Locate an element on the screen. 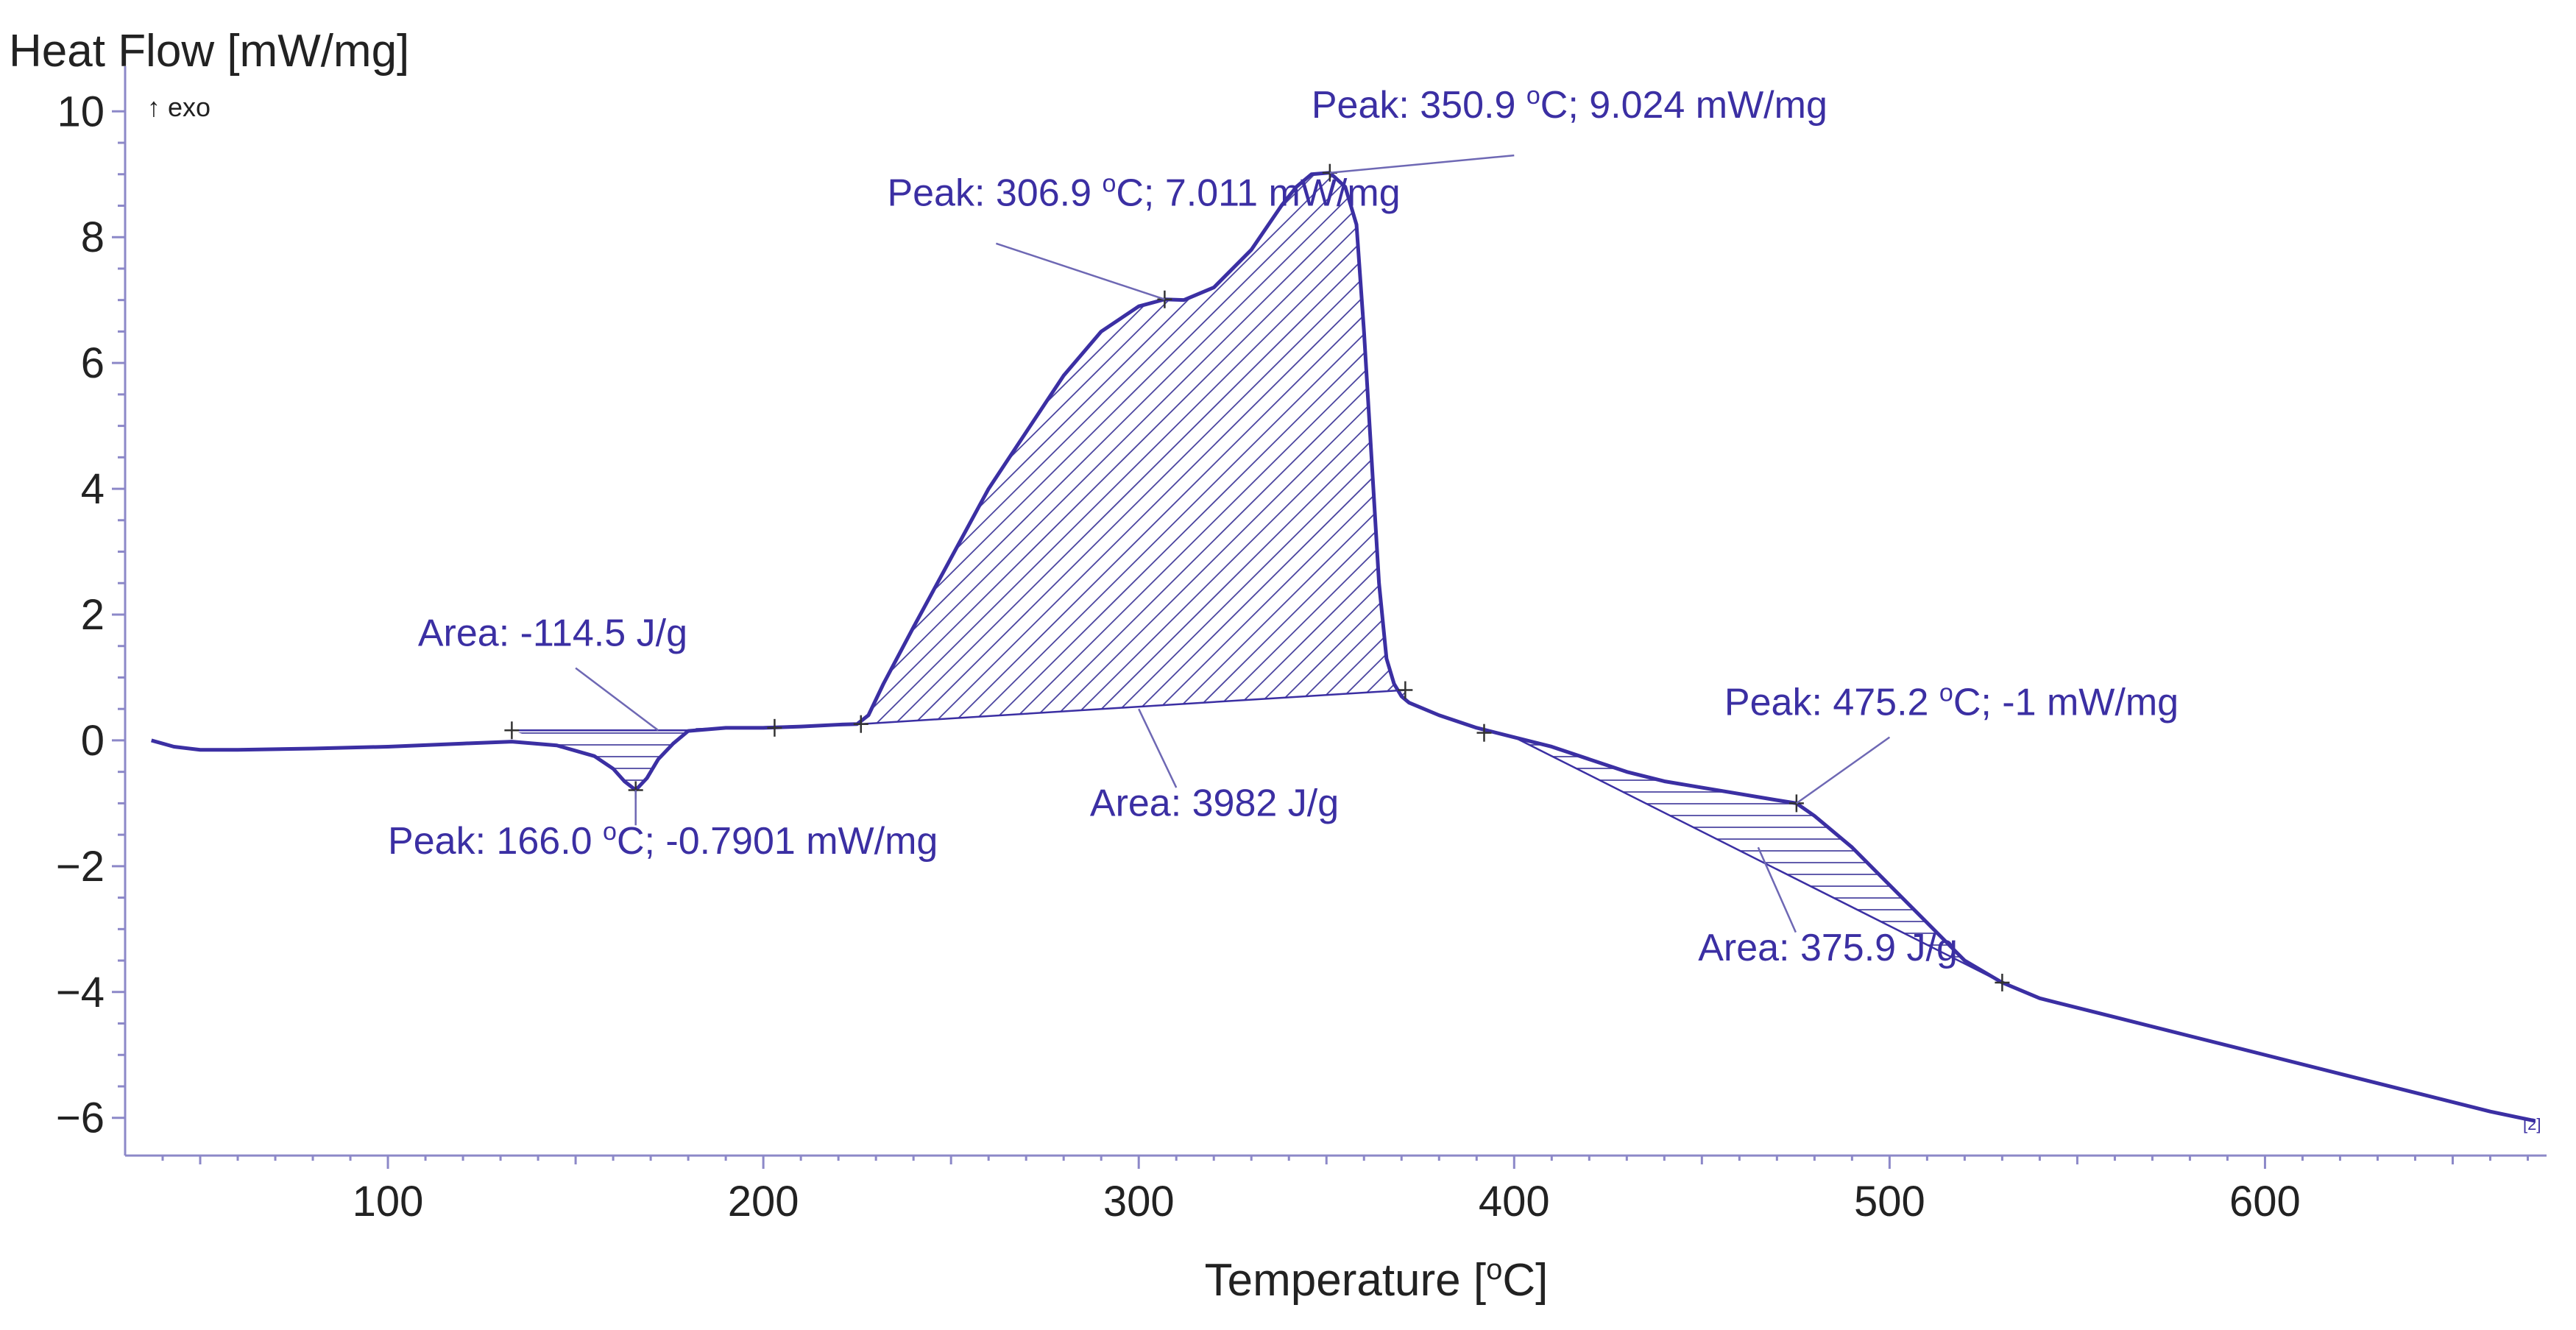  x-tick-label: 200 is located at coordinates (764, 1201).